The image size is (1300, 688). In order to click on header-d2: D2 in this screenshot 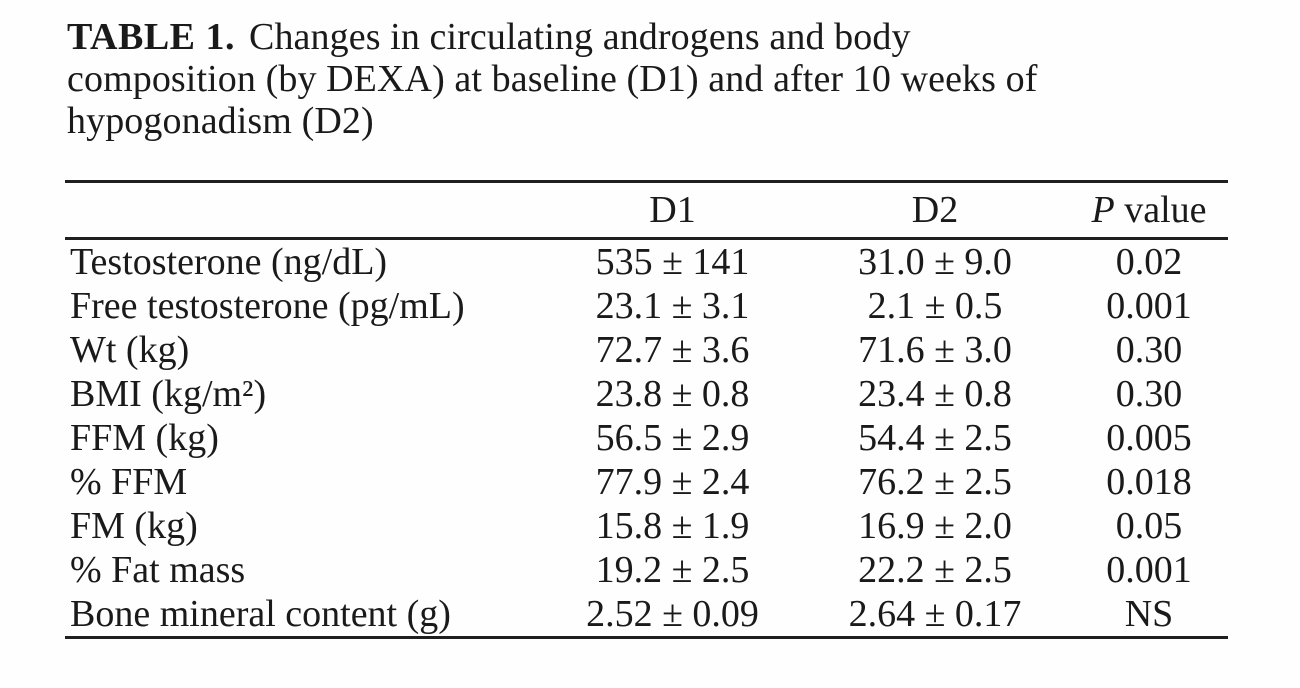, I will do `click(935, 210)`.